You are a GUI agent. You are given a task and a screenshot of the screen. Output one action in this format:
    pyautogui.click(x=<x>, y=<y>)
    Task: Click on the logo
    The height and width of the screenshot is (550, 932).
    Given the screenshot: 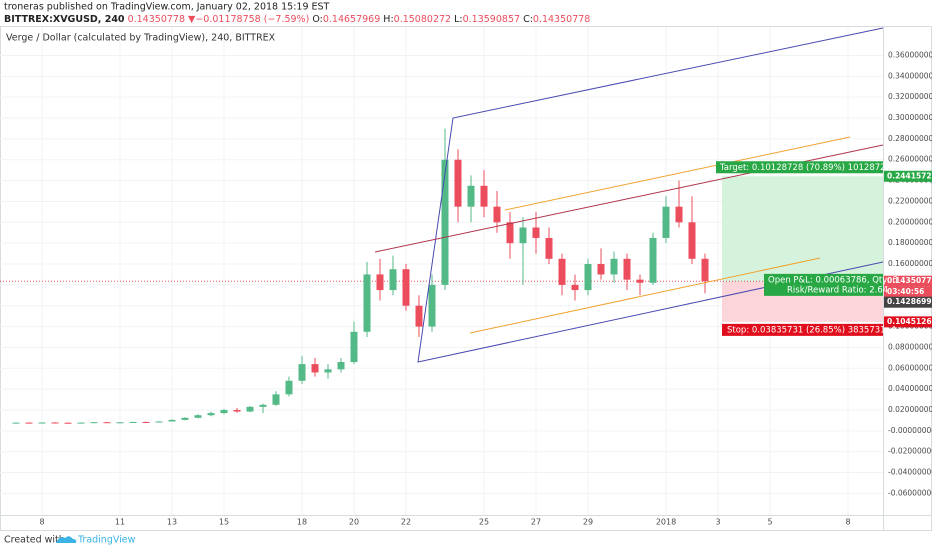 What is the action you would take?
    pyautogui.click(x=66, y=539)
    